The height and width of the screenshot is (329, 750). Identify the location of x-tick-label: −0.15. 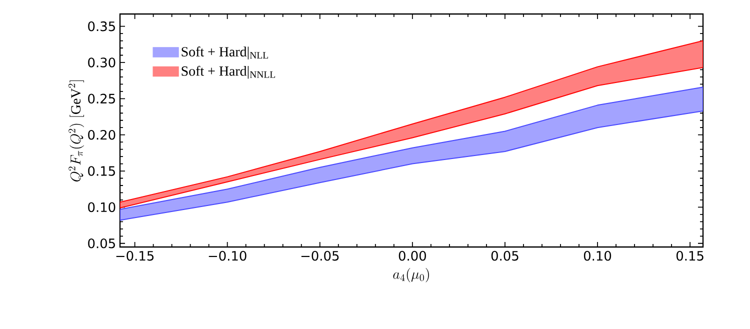
(135, 255).